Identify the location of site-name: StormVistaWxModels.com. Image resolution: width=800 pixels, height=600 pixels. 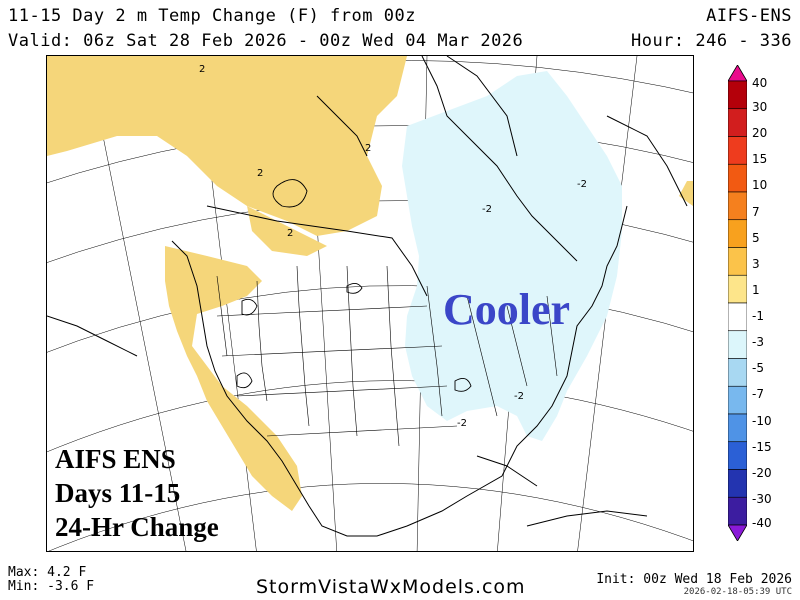
(391, 587).